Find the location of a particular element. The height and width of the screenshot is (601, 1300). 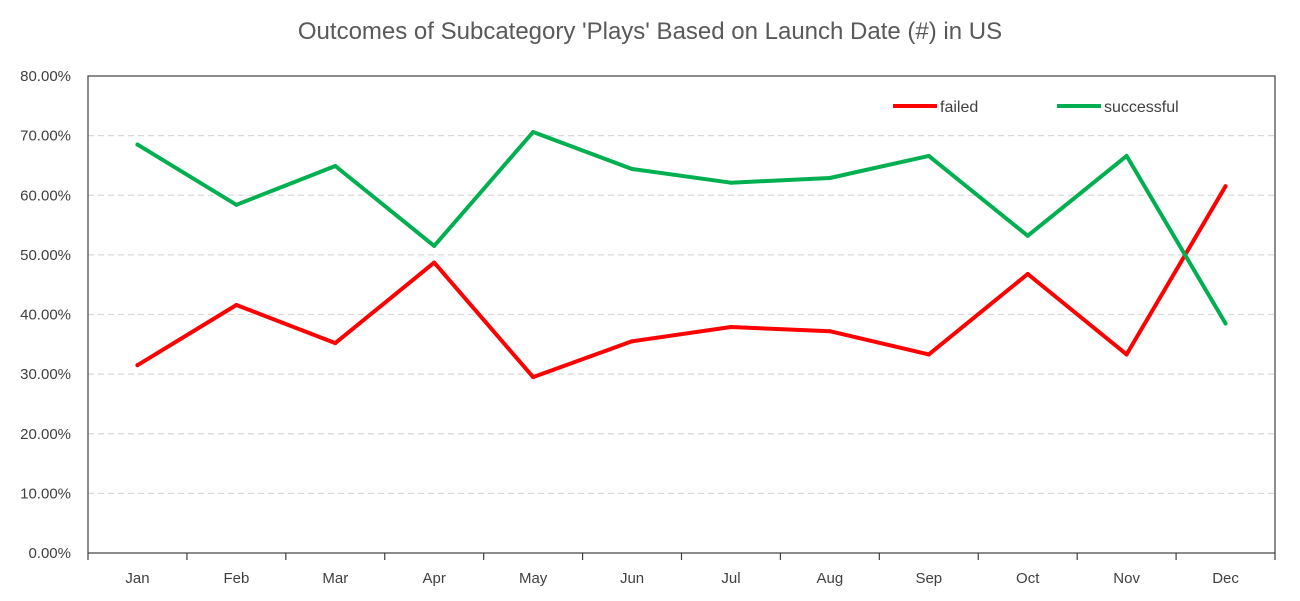

y-tick-label: 10.00% is located at coordinates (45, 493).